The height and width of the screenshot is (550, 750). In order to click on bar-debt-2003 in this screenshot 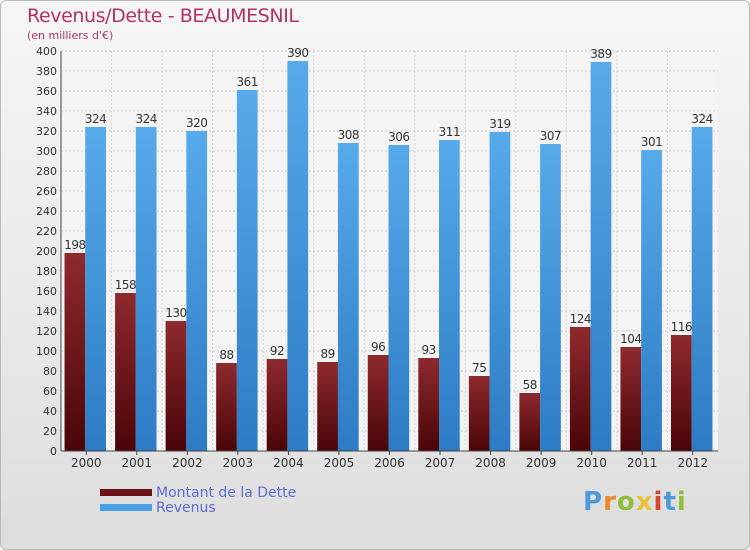, I will do `click(226, 407)`.